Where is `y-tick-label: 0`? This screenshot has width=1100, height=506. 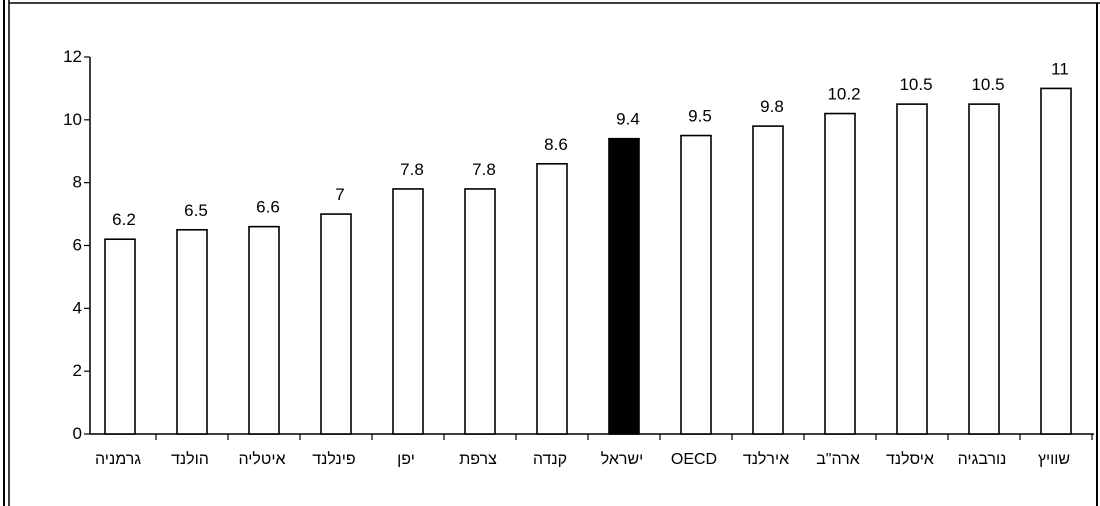 y-tick-label: 0 is located at coordinates (77, 433).